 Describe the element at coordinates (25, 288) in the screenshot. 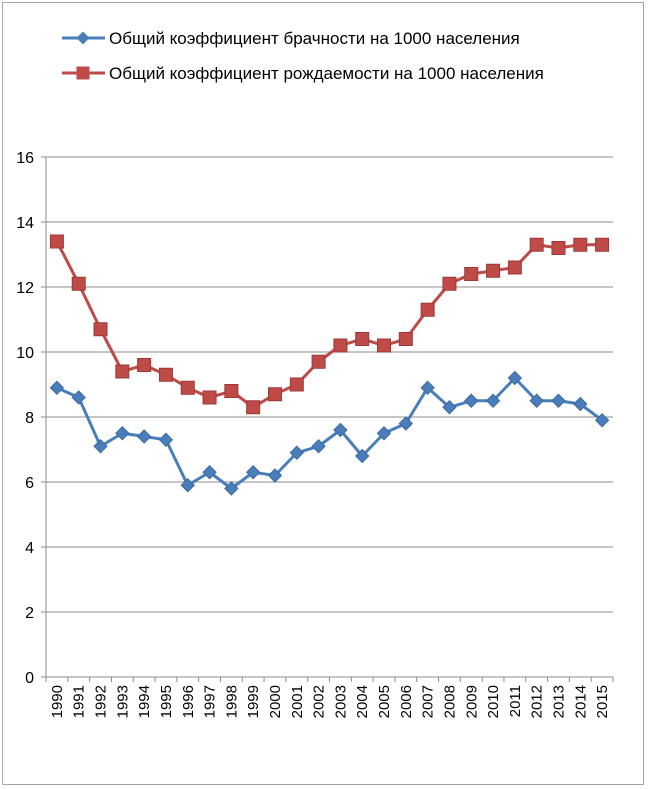

I see `y-tick-label: 12` at that location.